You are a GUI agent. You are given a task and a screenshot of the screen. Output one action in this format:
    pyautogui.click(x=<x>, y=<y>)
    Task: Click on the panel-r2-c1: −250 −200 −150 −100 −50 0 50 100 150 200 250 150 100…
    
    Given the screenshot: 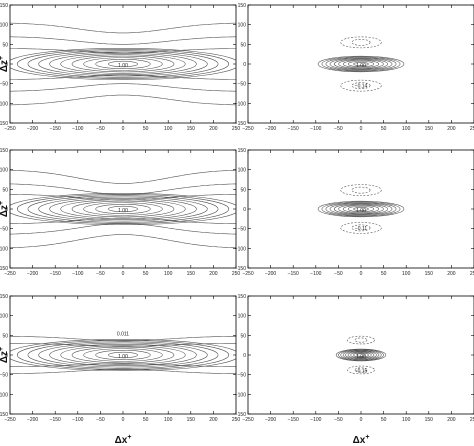 What is the action you would take?
    pyautogui.click(x=120, y=212)
    